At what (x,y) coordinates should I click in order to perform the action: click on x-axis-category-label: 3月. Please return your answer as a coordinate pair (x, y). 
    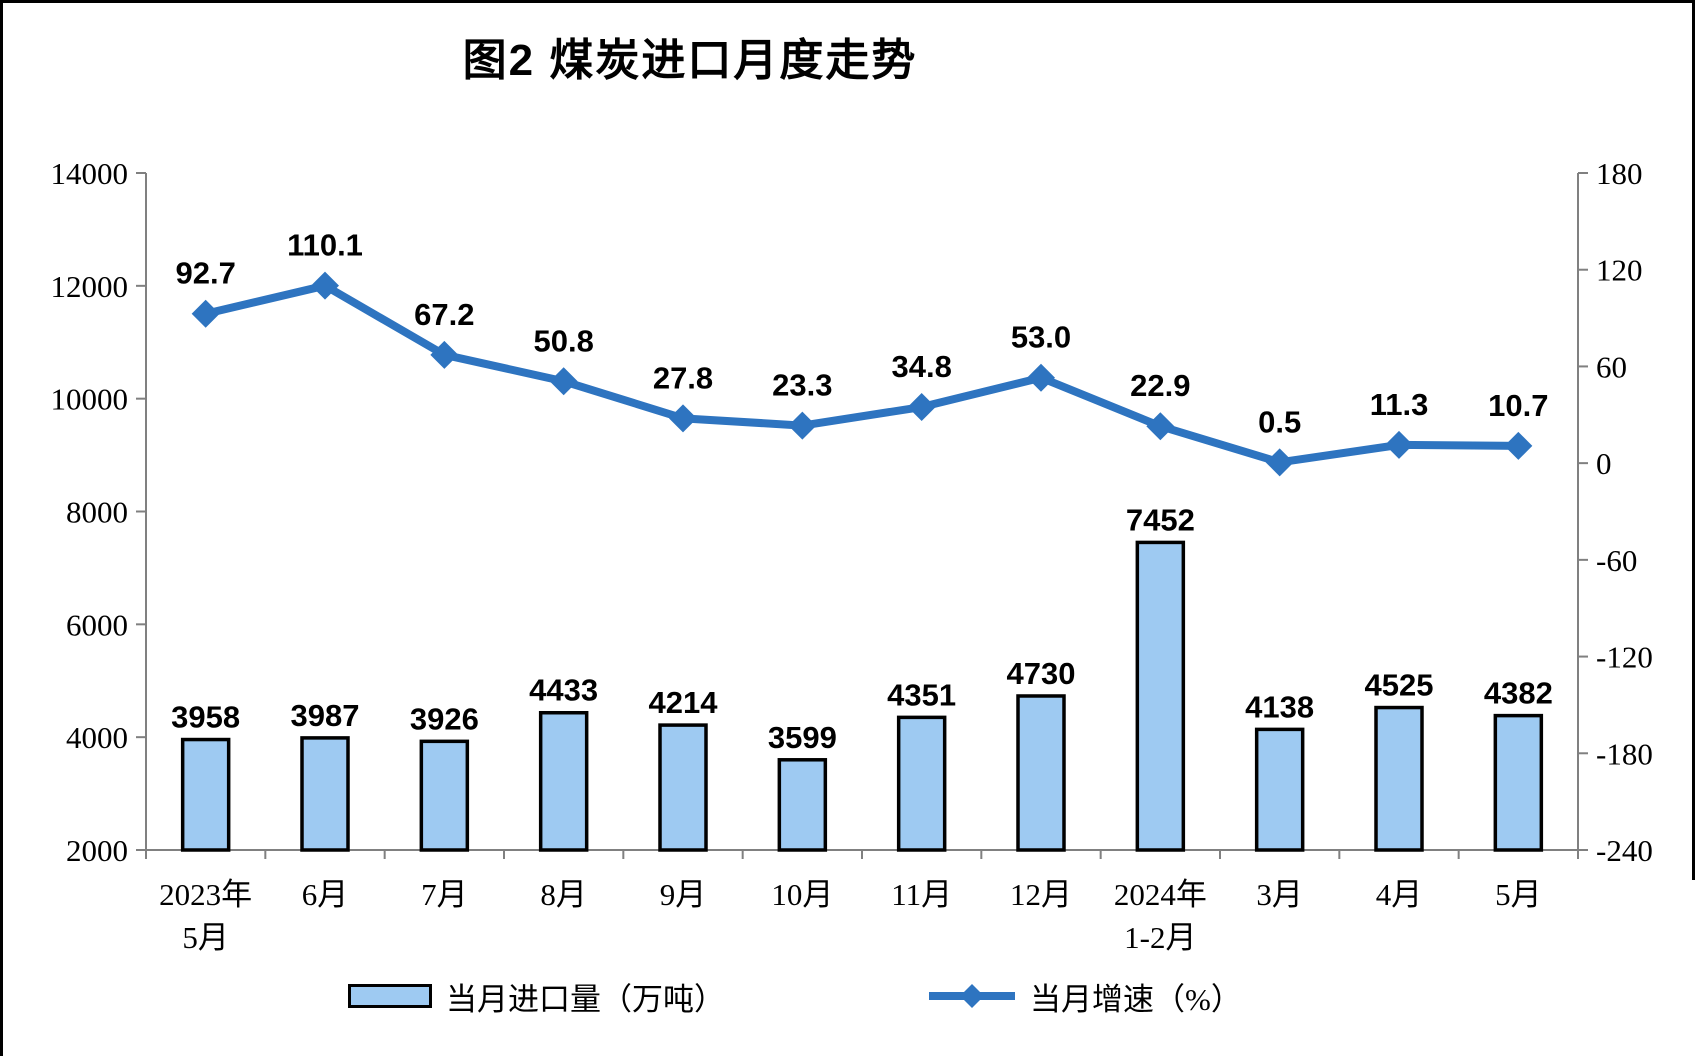
    Looking at the image, I should click on (1279, 894).